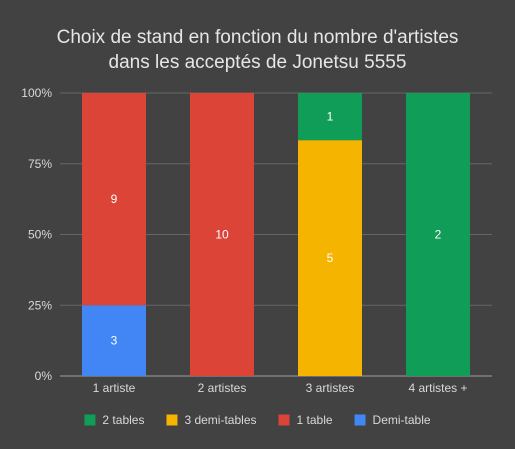  What do you see at coordinates (258, 62) in the screenshot?
I see `chart-title-line-2: dans les acceptés de Jonetsu 5555` at bounding box center [258, 62].